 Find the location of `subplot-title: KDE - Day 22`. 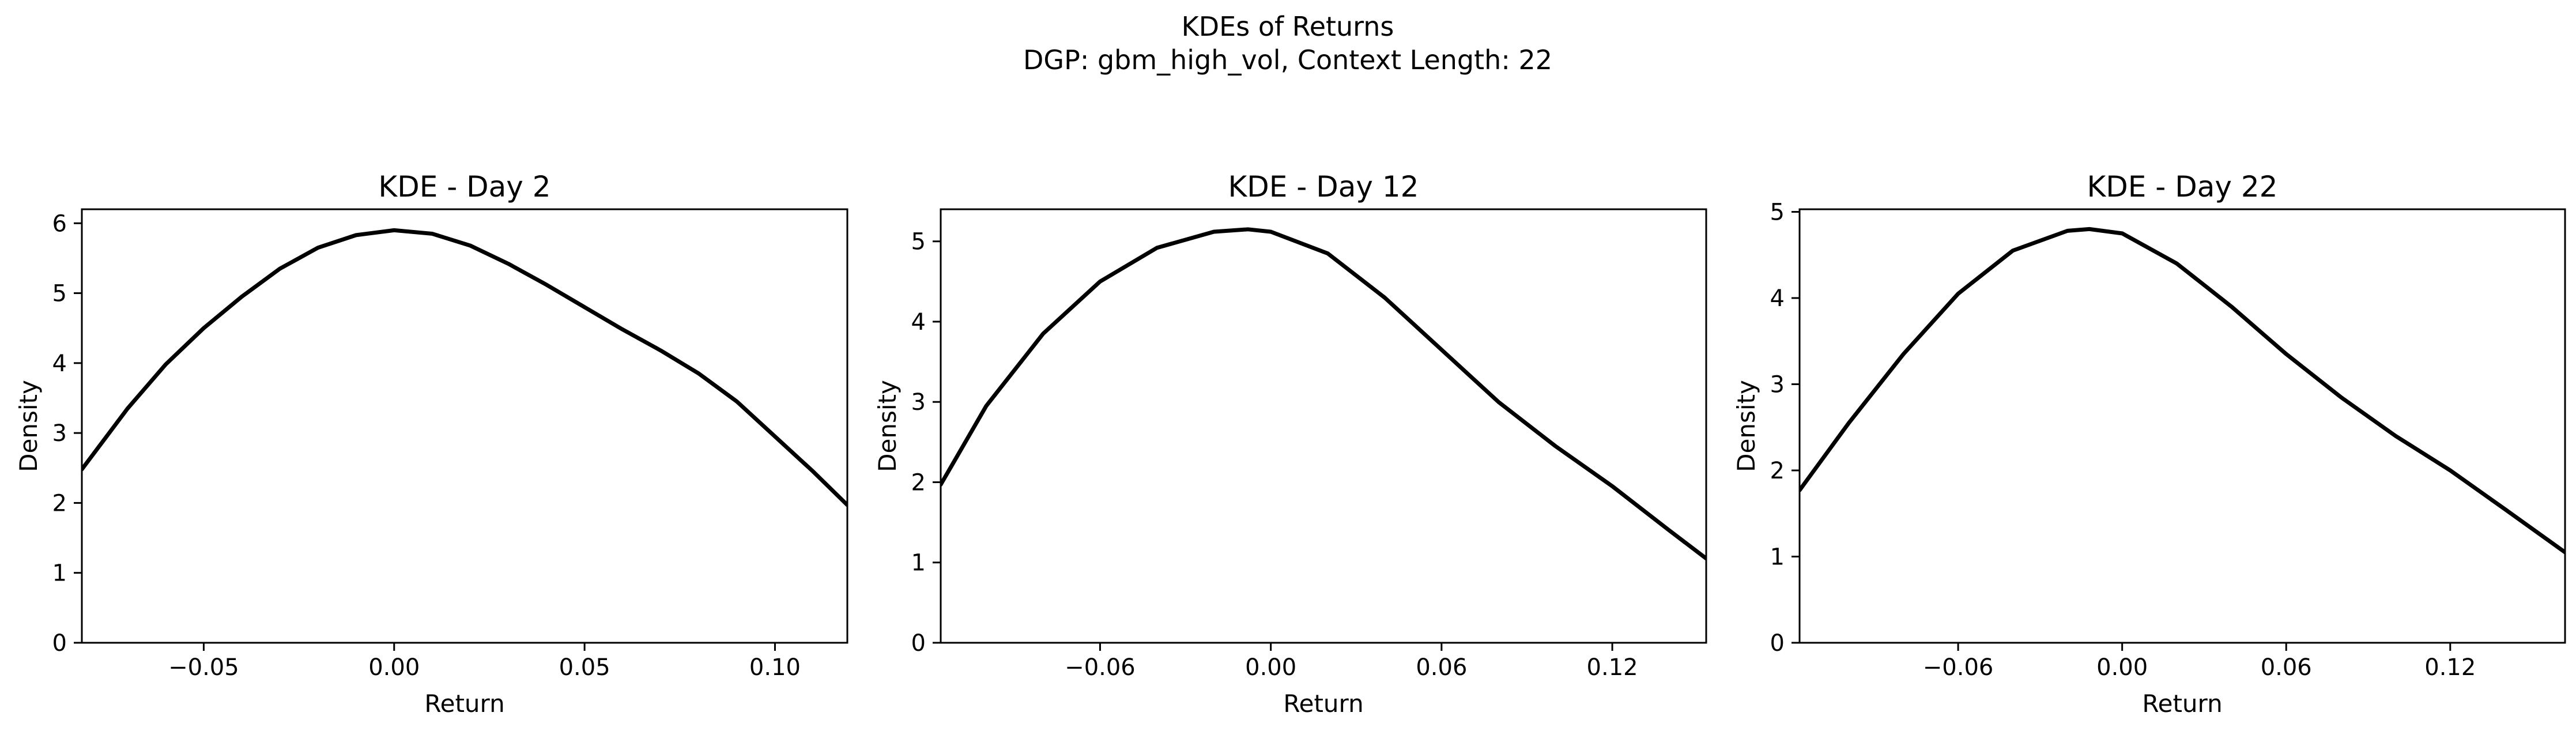

subplot-title: KDE - Day 22 is located at coordinates (2182, 186).